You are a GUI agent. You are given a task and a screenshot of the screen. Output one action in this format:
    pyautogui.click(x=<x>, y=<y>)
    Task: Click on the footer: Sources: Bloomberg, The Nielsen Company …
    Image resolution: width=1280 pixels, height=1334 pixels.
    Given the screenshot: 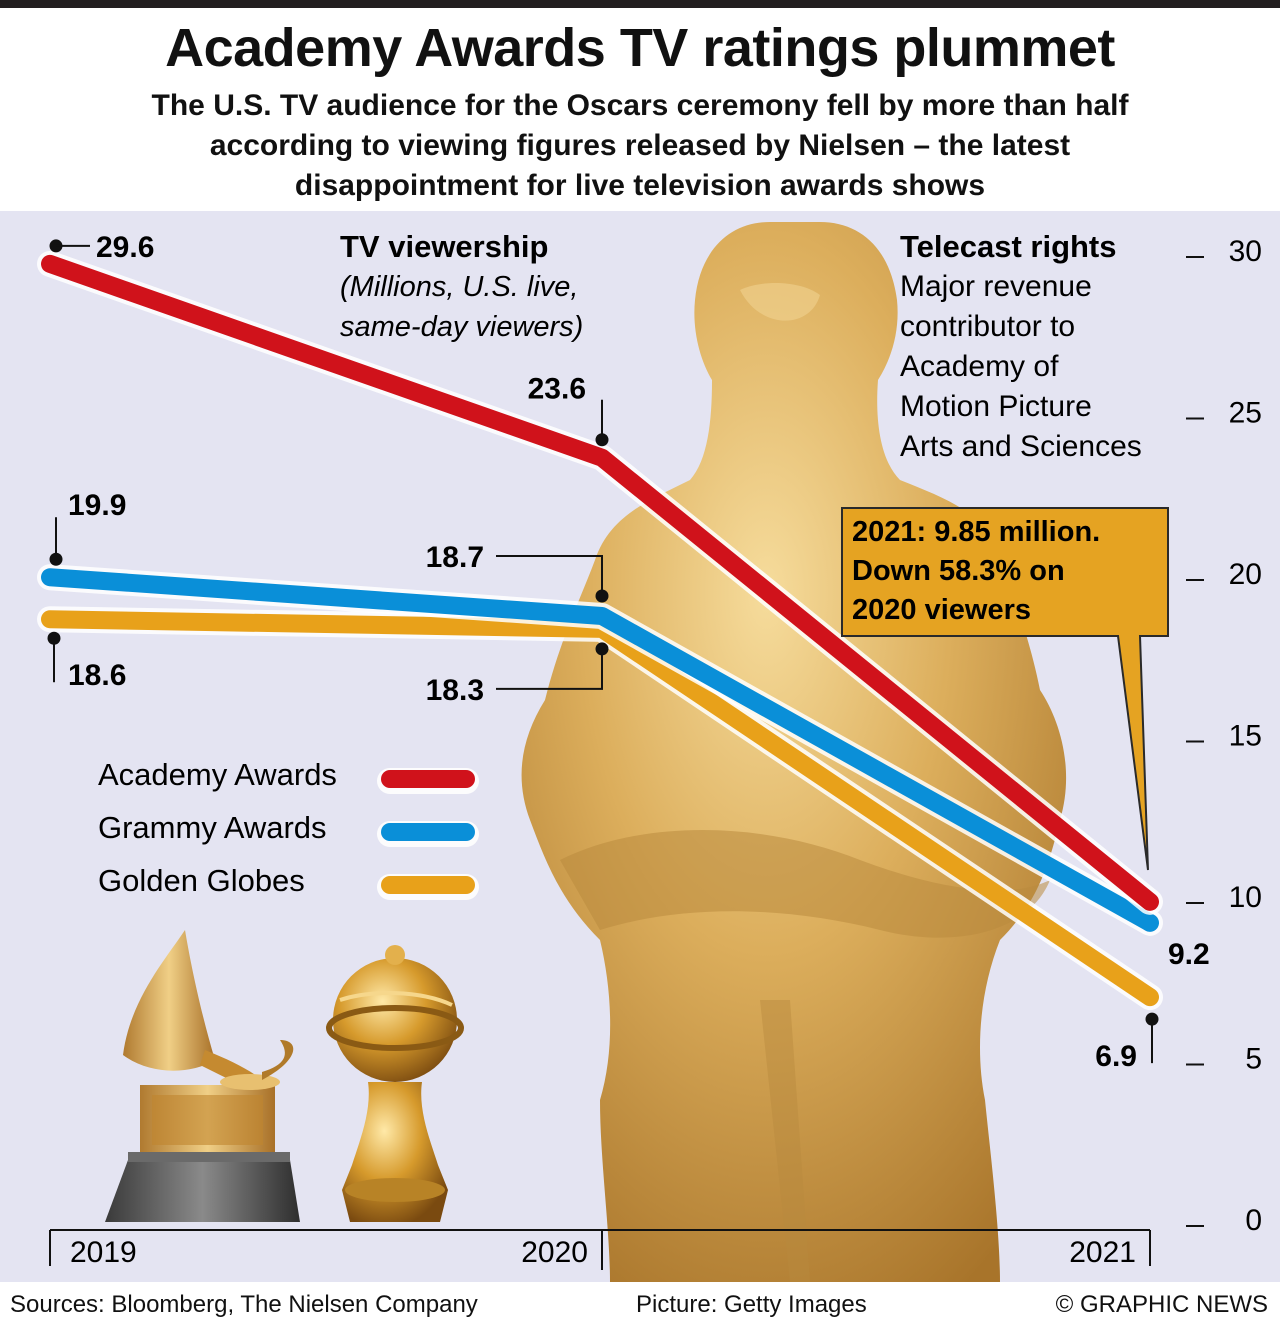 What is the action you would take?
    pyautogui.click(x=640, y=1308)
    